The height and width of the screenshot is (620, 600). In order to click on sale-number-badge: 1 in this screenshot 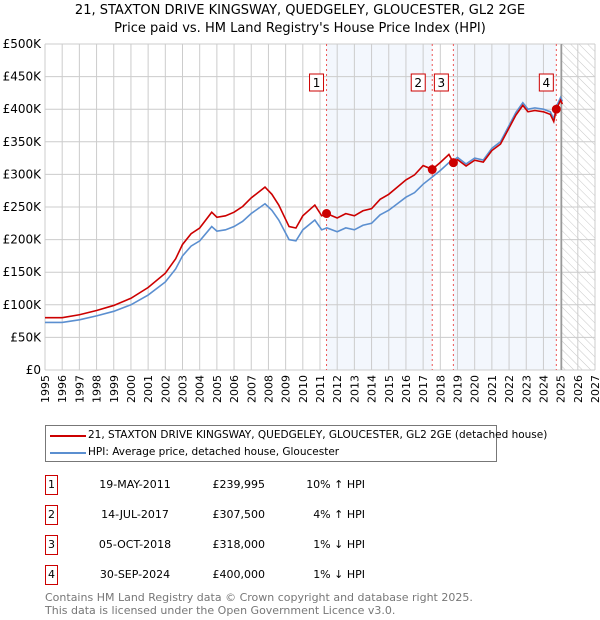, I will do `click(51, 485)`.